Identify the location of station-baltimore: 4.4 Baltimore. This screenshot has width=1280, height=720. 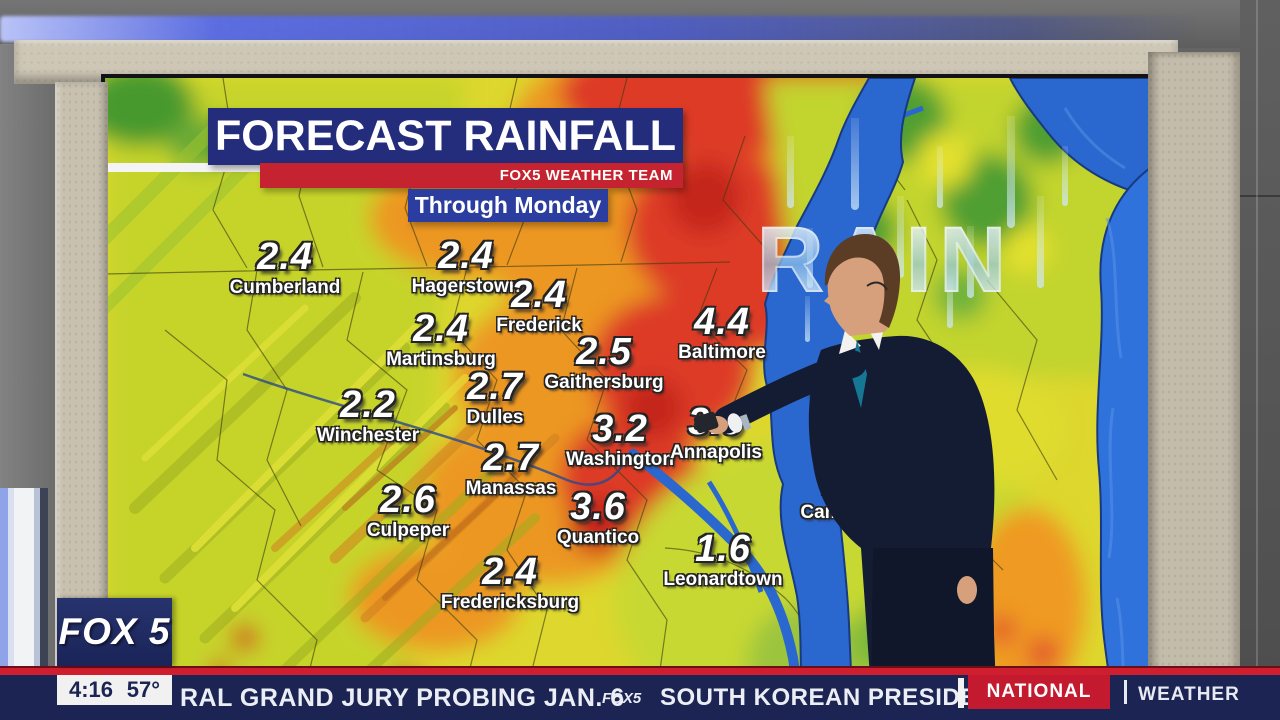
(722, 332).